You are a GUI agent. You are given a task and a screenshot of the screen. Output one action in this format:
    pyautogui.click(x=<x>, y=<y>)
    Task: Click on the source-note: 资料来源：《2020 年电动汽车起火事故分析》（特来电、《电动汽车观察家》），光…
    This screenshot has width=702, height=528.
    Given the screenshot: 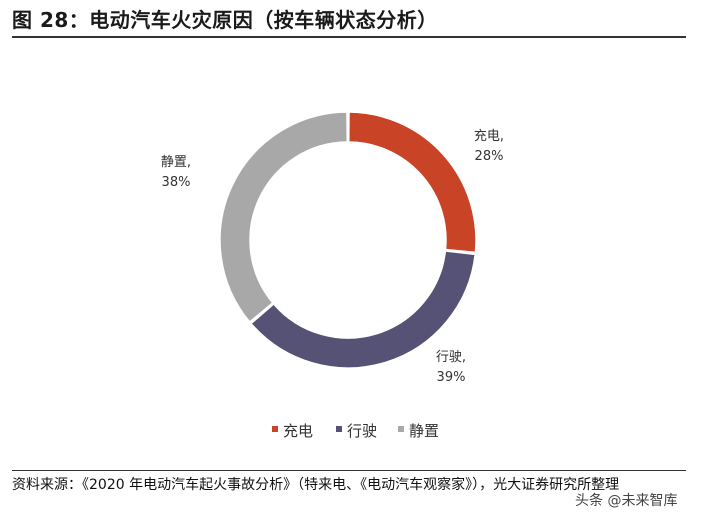 What is the action you would take?
    pyautogui.click(x=316, y=485)
    